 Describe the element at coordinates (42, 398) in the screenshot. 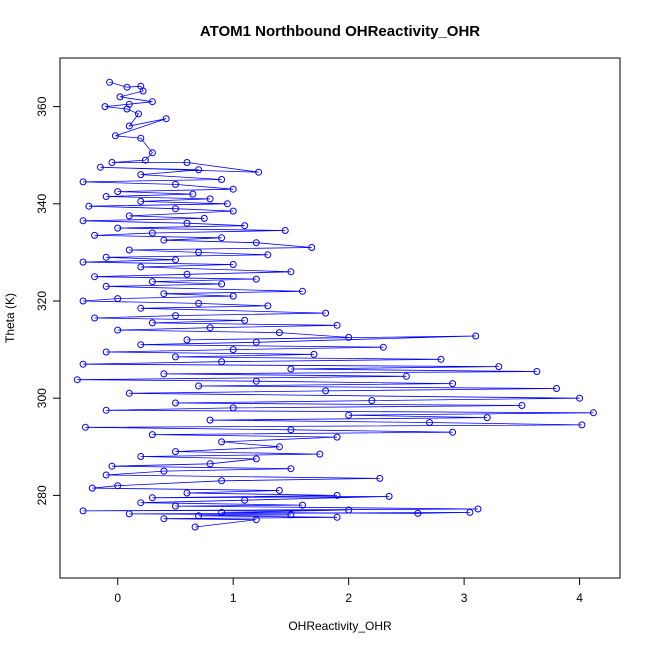

I see `y-tick-label: 300` at that location.